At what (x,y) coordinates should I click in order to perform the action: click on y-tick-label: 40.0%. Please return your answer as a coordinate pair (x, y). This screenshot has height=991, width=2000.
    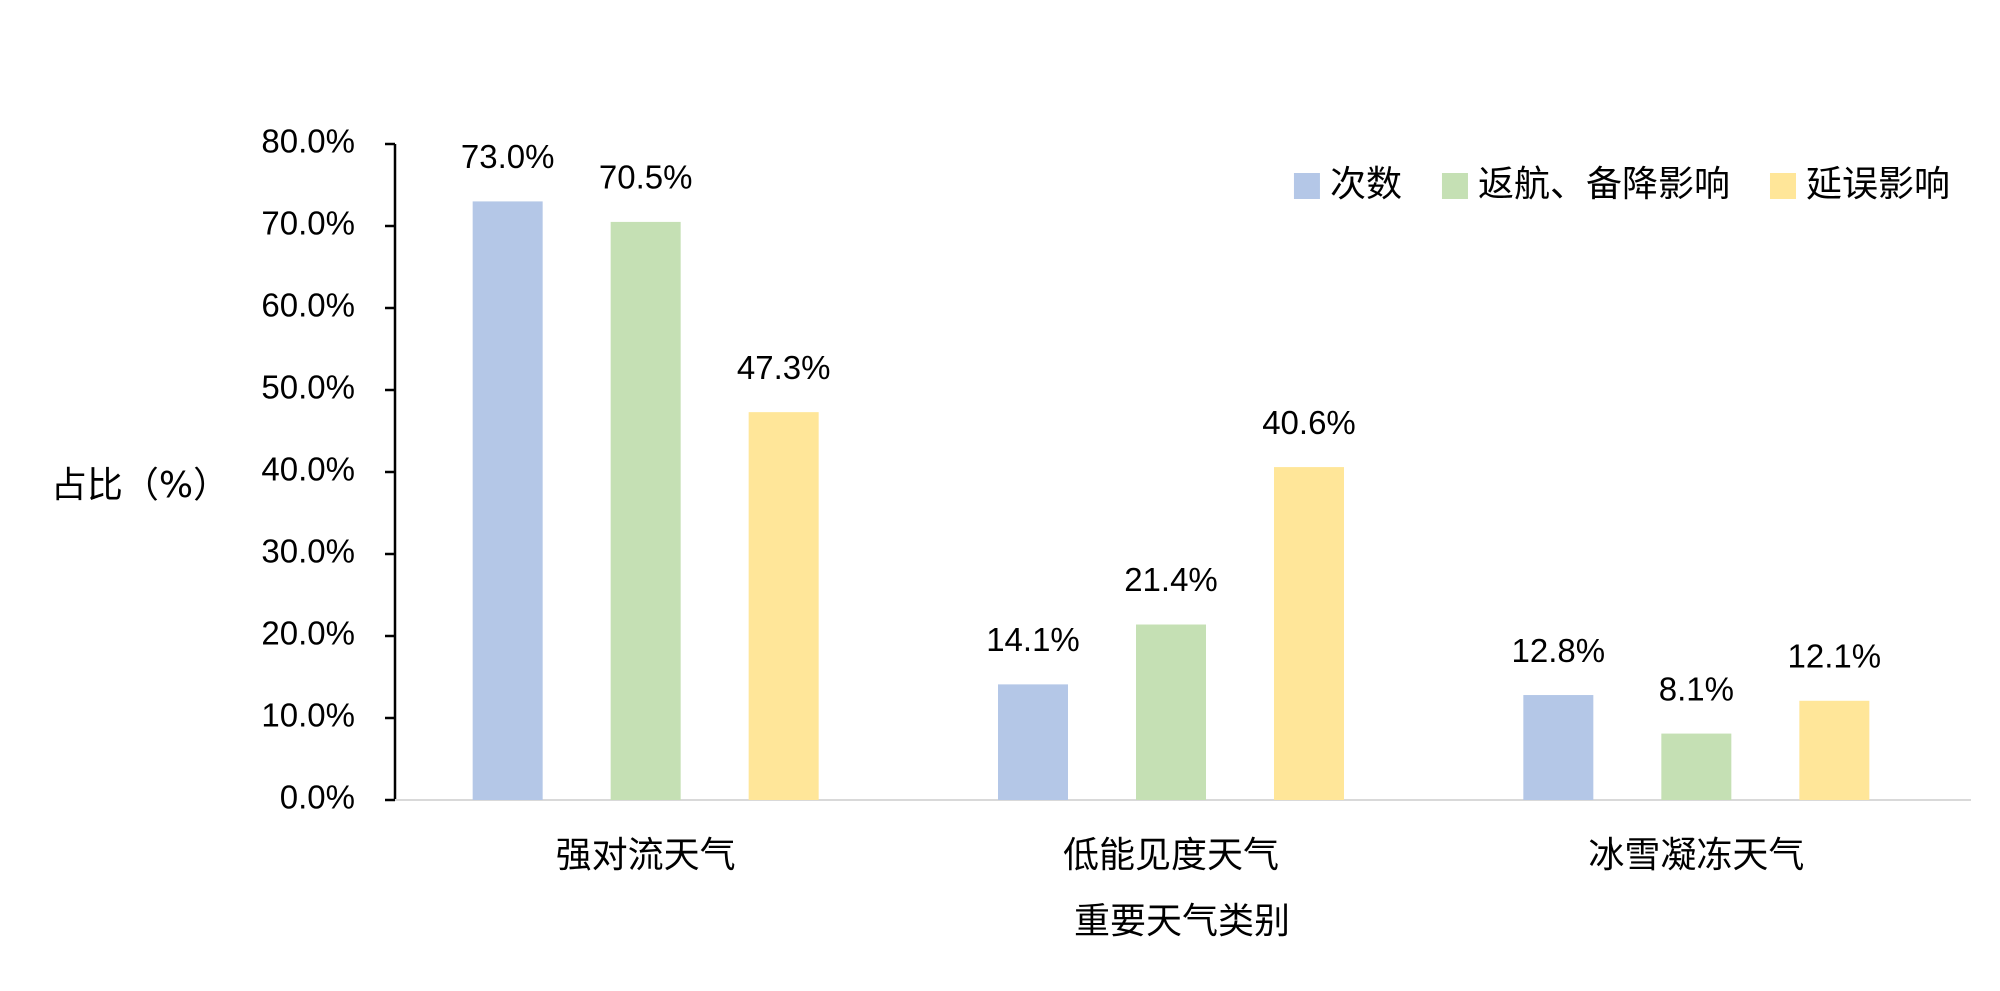
    Looking at the image, I should click on (308, 469).